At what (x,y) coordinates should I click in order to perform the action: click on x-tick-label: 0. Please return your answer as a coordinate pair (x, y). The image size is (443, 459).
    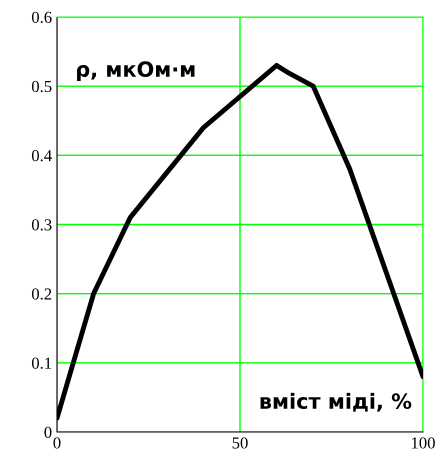
    Looking at the image, I should click on (57, 443).